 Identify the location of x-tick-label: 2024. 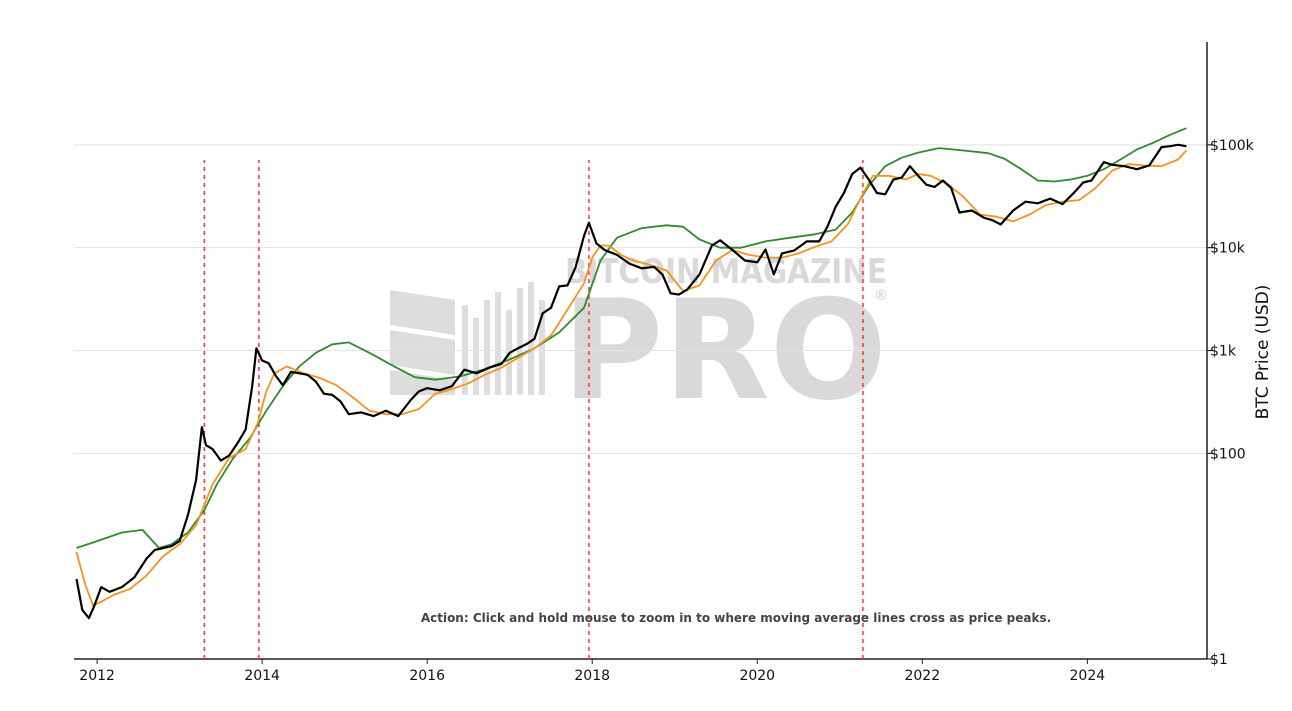
(1088, 676).